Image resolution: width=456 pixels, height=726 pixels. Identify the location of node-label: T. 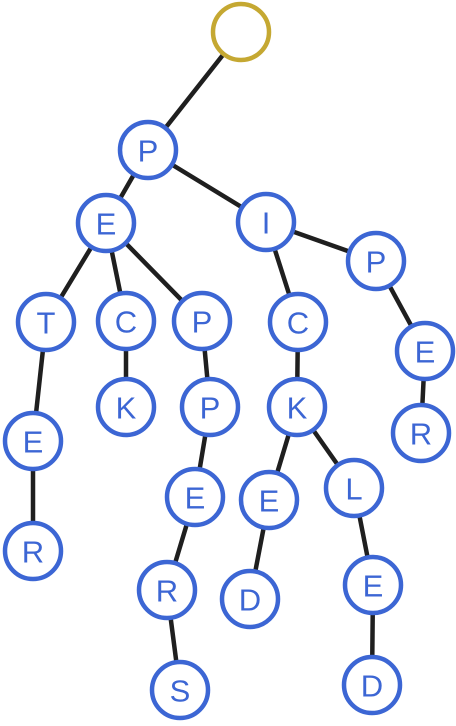
(46, 323).